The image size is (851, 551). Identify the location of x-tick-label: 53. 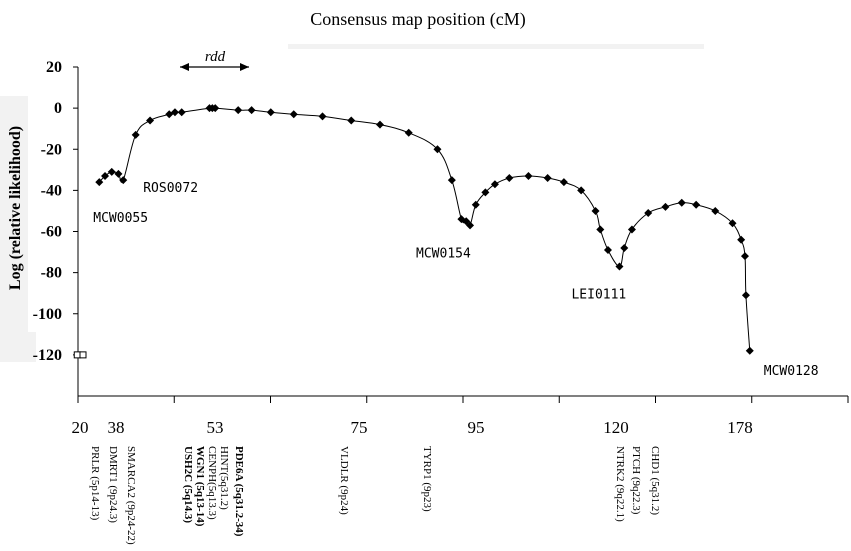
(215, 427).